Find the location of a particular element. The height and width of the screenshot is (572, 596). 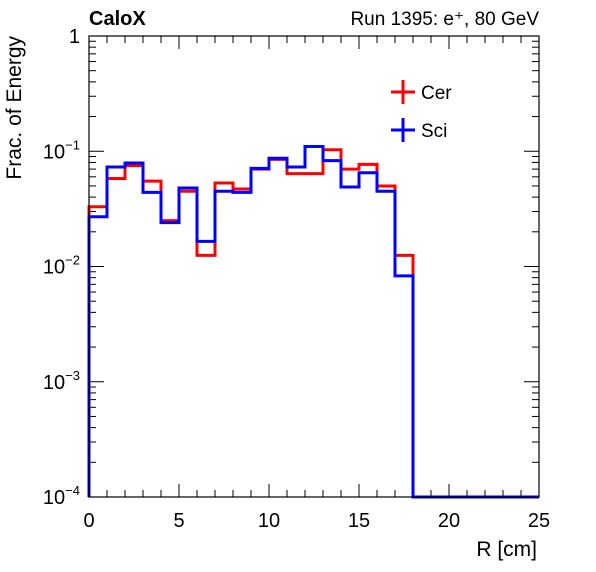

title-right: Run 1395: e⁺, 80 GeV is located at coordinates (444, 19).